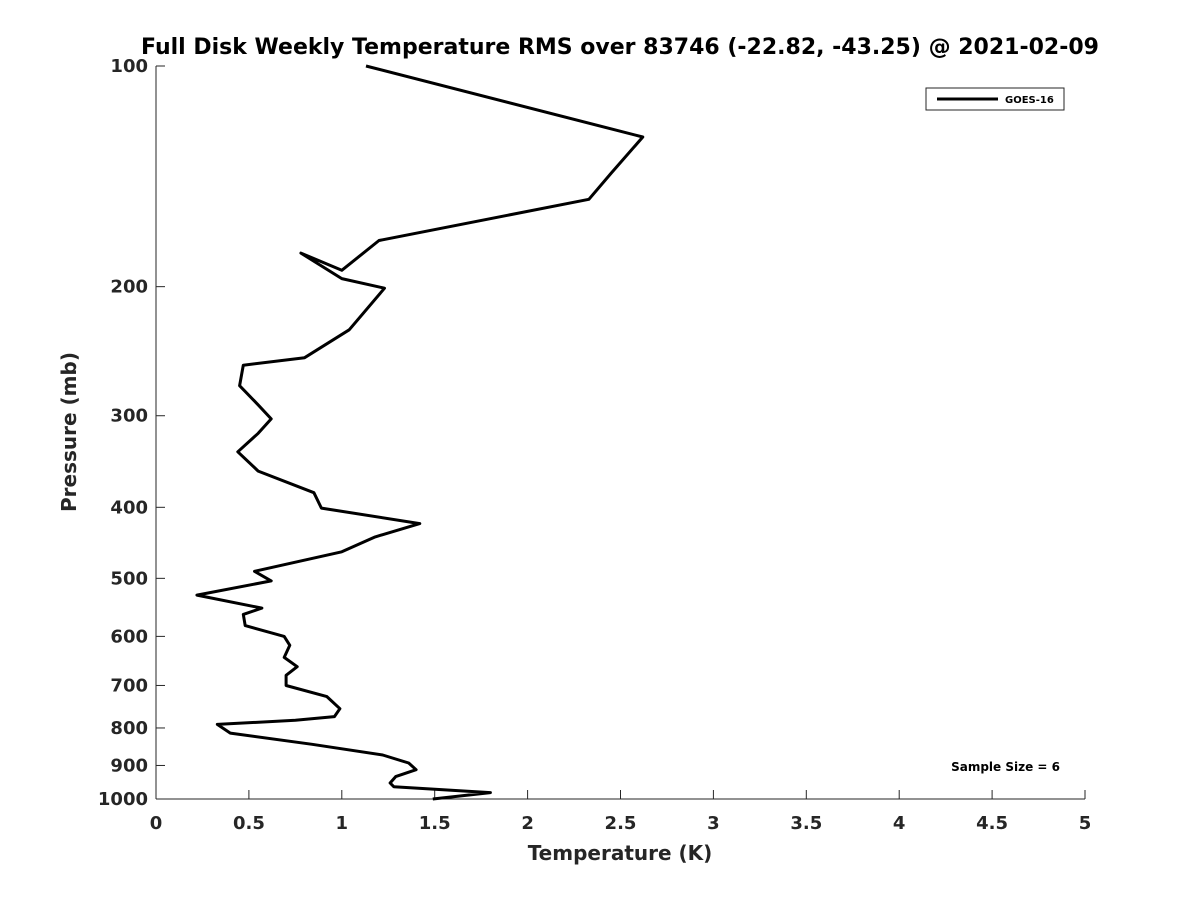  I want to click on legend-label: GOES-16, so click(1029, 100).